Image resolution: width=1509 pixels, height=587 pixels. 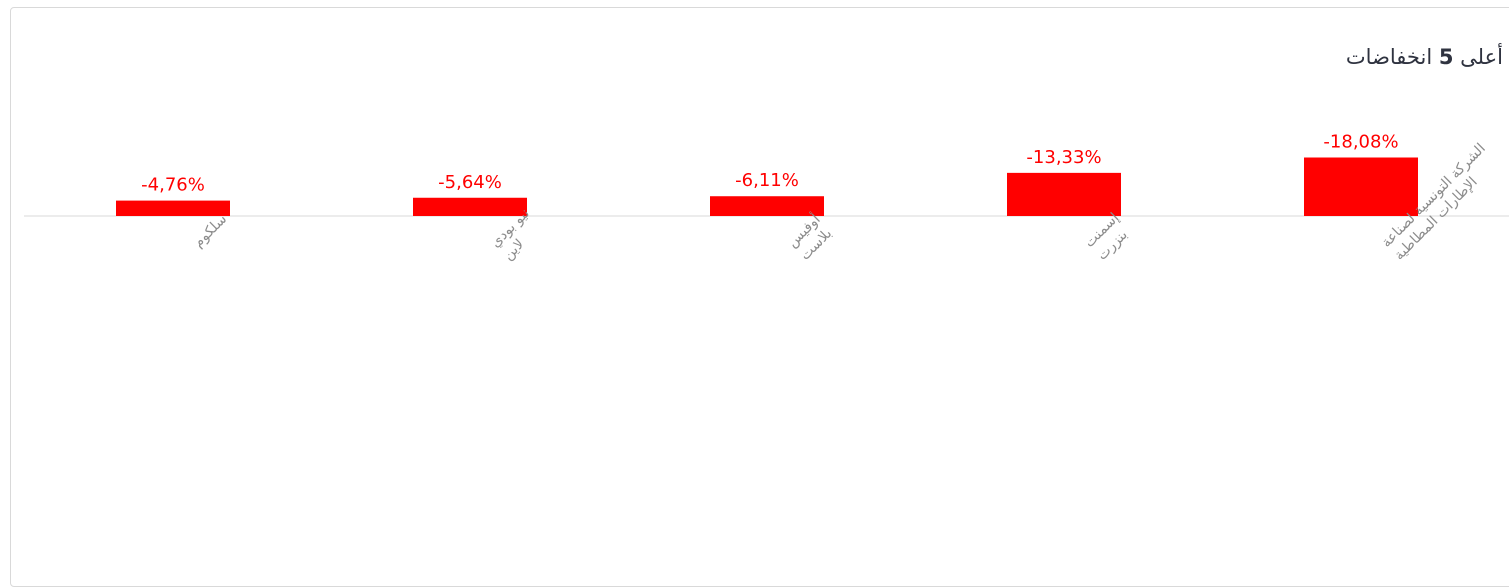 I want to click on category-label-group: أوفيسبلاست, so click(x=809, y=236).